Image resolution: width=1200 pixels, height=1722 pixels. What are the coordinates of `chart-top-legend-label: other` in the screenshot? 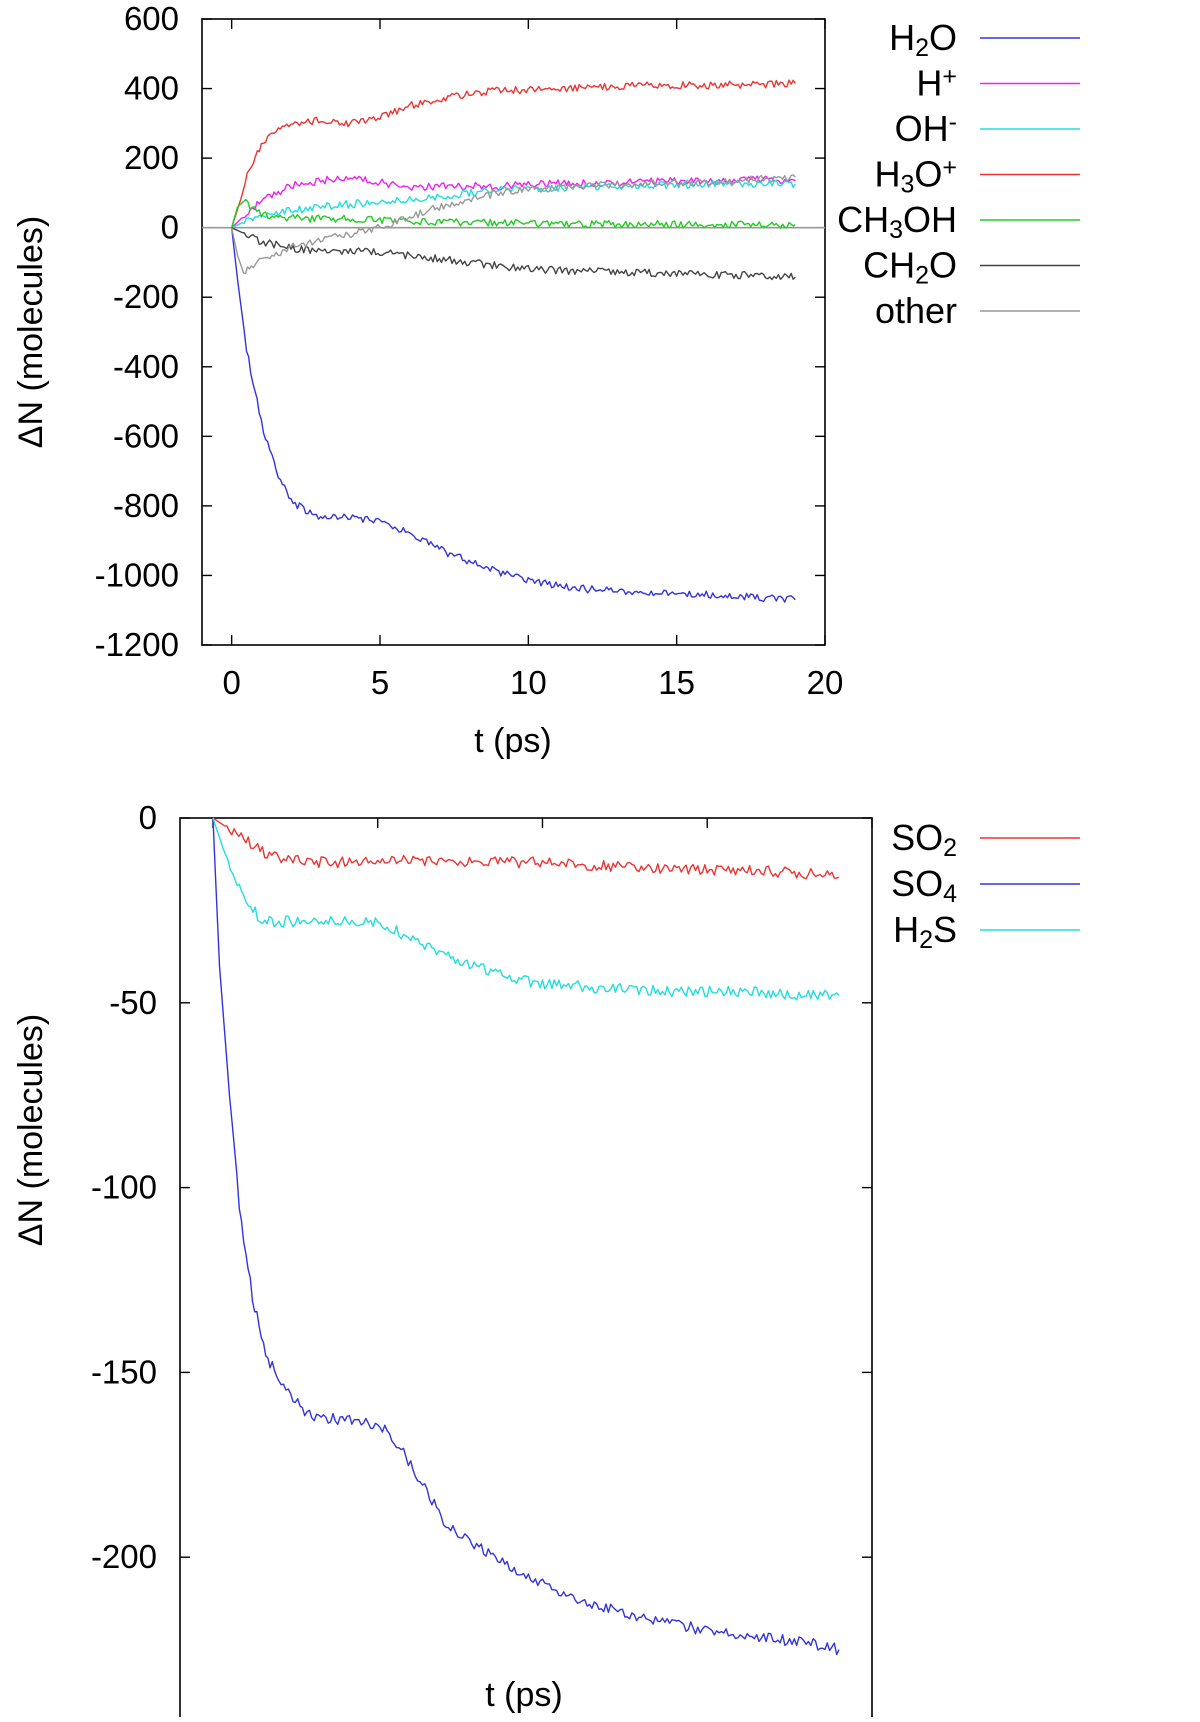 It's located at (916, 310).